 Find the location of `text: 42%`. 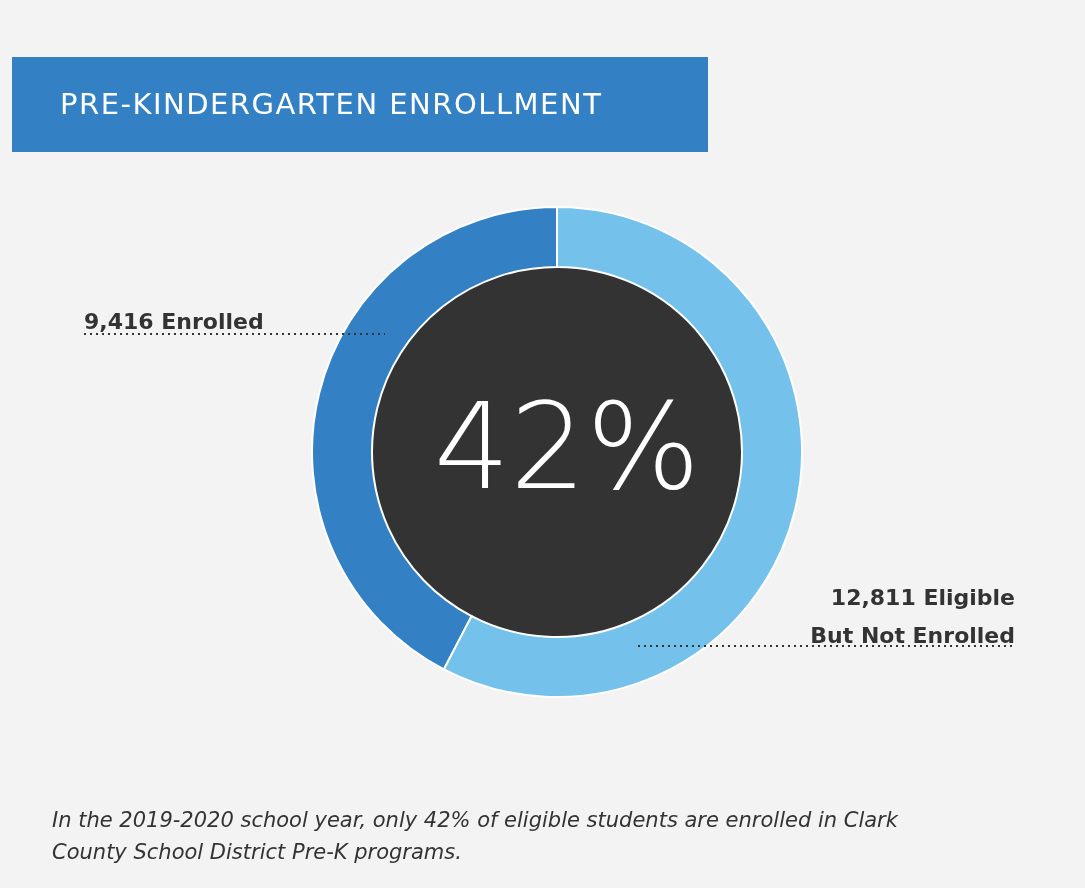

text: 42% is located at coordinates (567, 446).